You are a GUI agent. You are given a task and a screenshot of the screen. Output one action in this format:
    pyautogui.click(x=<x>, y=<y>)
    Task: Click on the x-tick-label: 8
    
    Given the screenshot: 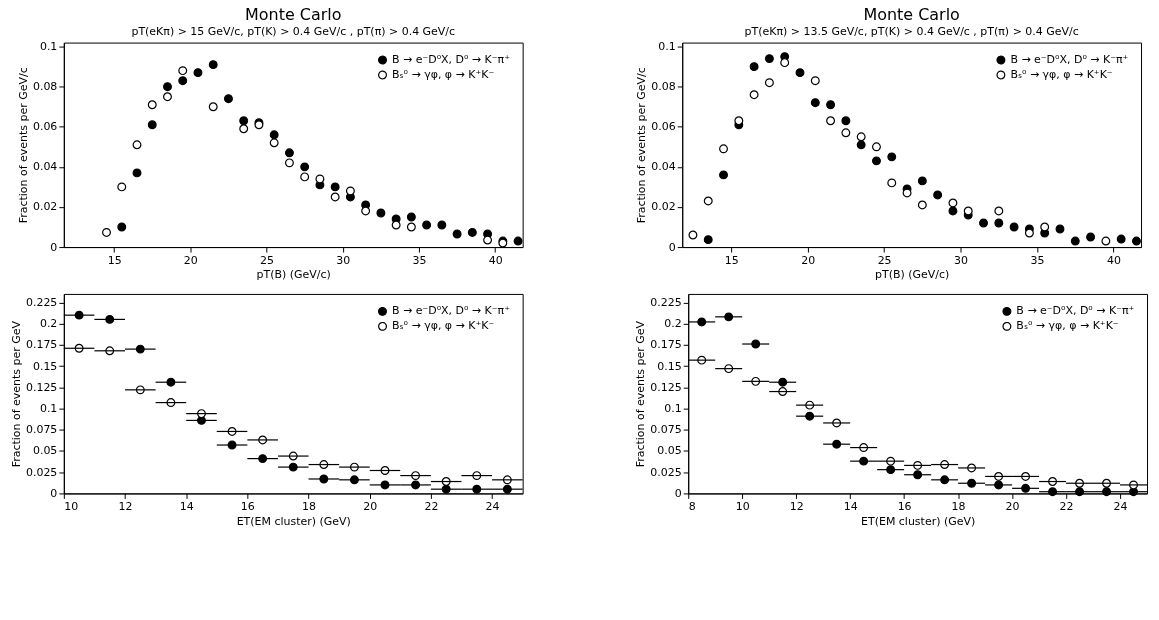 What is the action you would take?
    pyautogui.click(x=692, y=506)
    